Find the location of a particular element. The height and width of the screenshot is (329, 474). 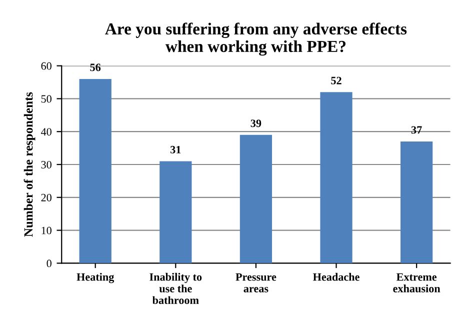

data-label: 52 is located at coordinates (336, 80).